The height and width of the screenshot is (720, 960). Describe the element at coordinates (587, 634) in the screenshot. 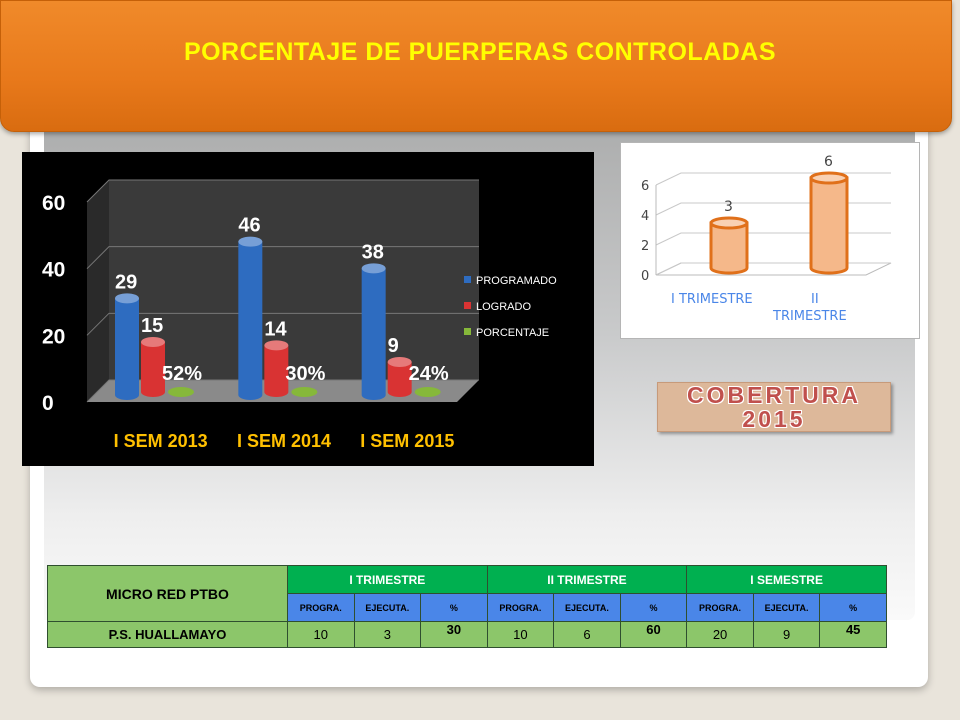

I see `table-cell: 6` at that location.